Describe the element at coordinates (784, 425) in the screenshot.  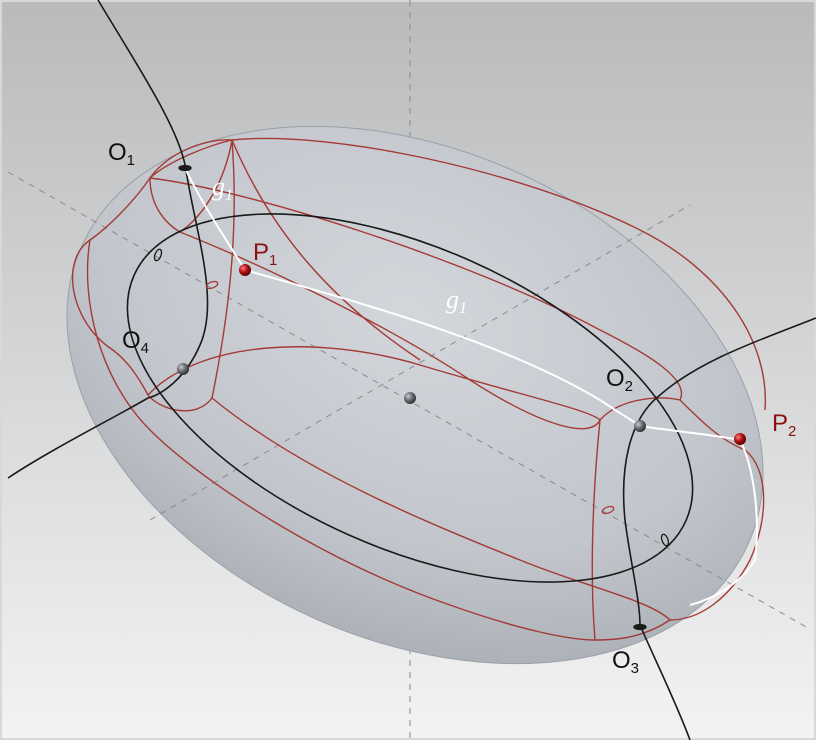
I see `label-p2: P2` at that location.